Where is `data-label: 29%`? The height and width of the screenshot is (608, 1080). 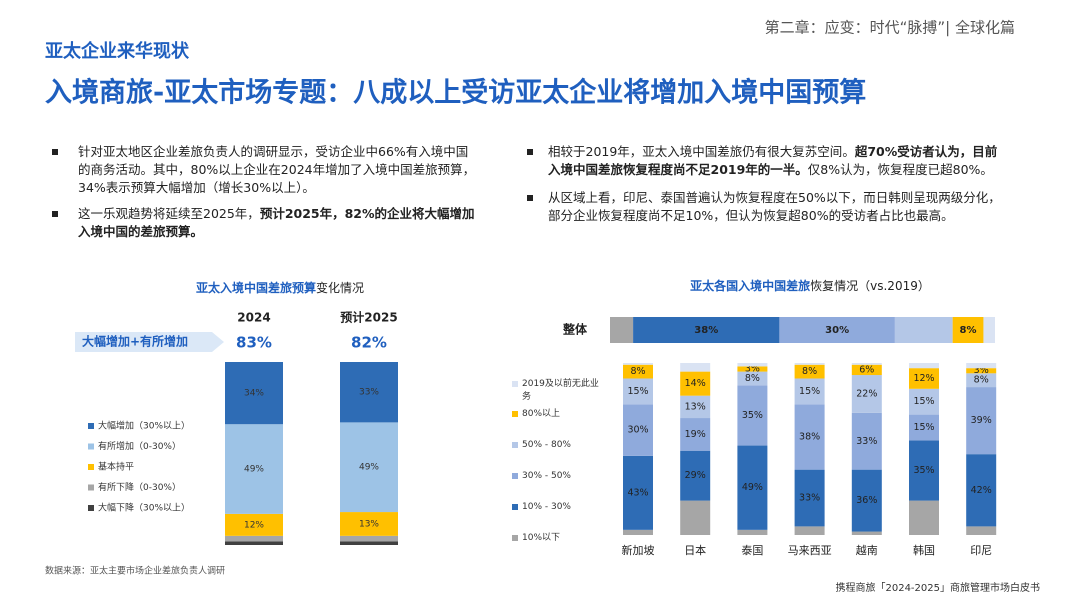
data-label: 29% is located at coordinates (695, 475).